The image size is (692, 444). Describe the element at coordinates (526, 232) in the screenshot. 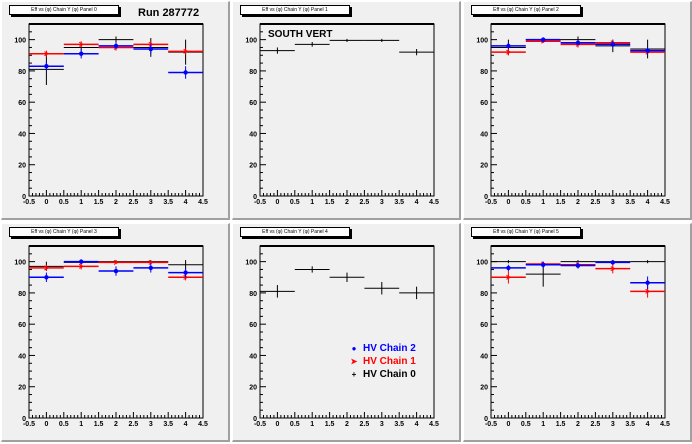

I see `pad-title: Eff vs (φ) Chain Y (φ) Panel 5` at that location.